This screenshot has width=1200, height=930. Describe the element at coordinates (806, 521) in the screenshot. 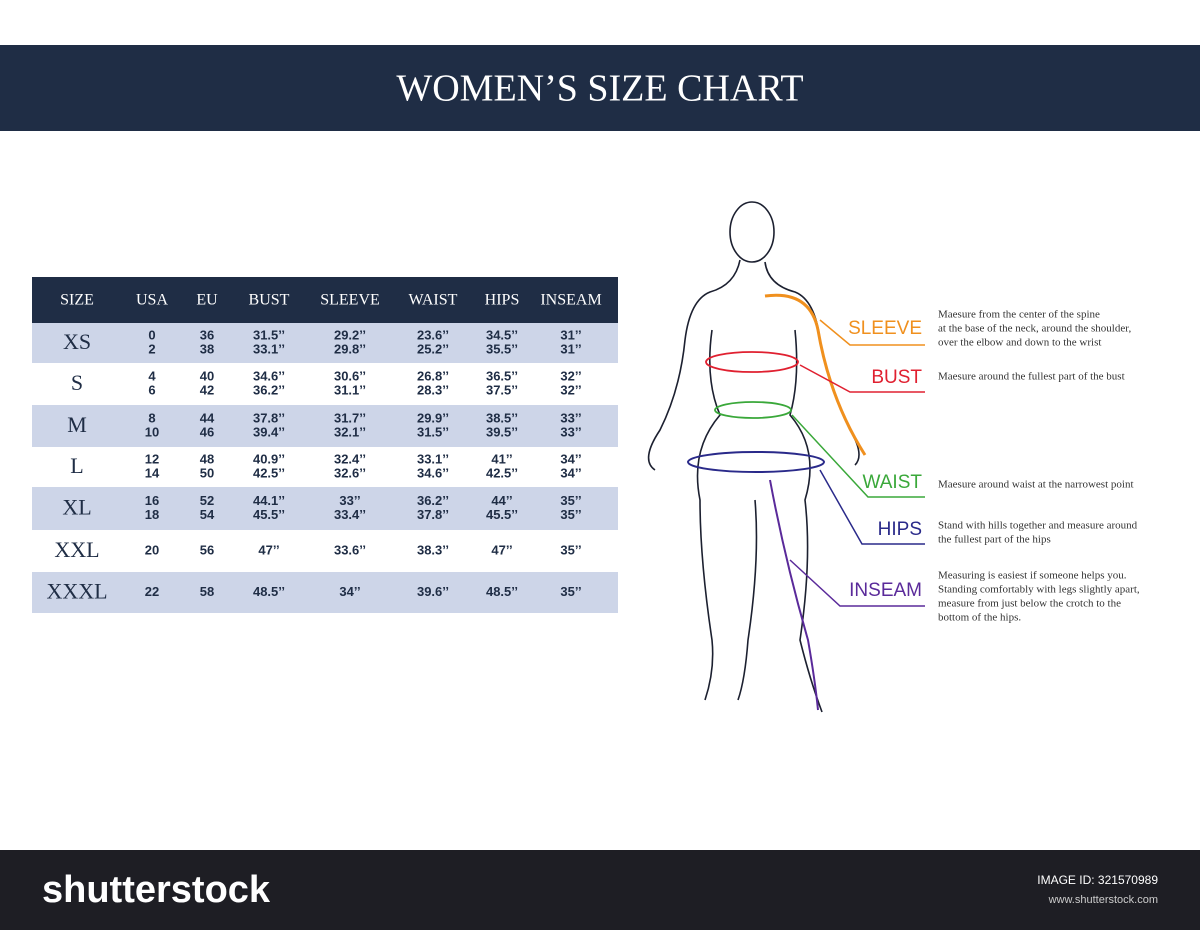

I see `right-side` at that location.